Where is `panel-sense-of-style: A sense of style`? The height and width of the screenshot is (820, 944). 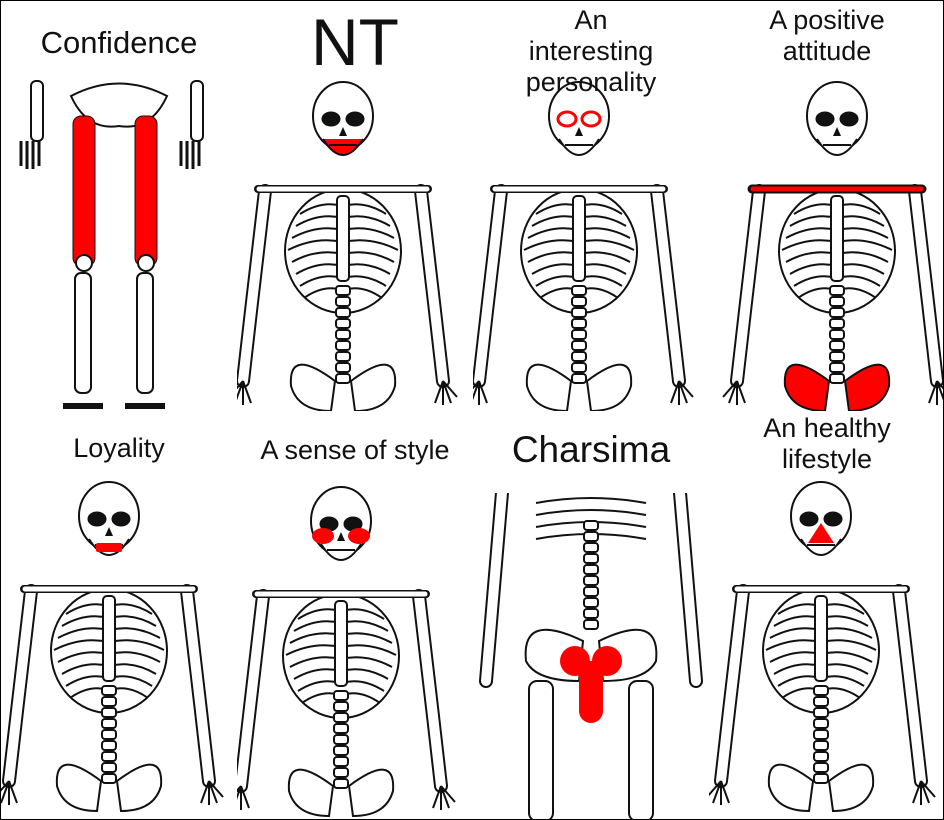 panel-sense-of-style: A sense of style is located at coordinates (355, 615).